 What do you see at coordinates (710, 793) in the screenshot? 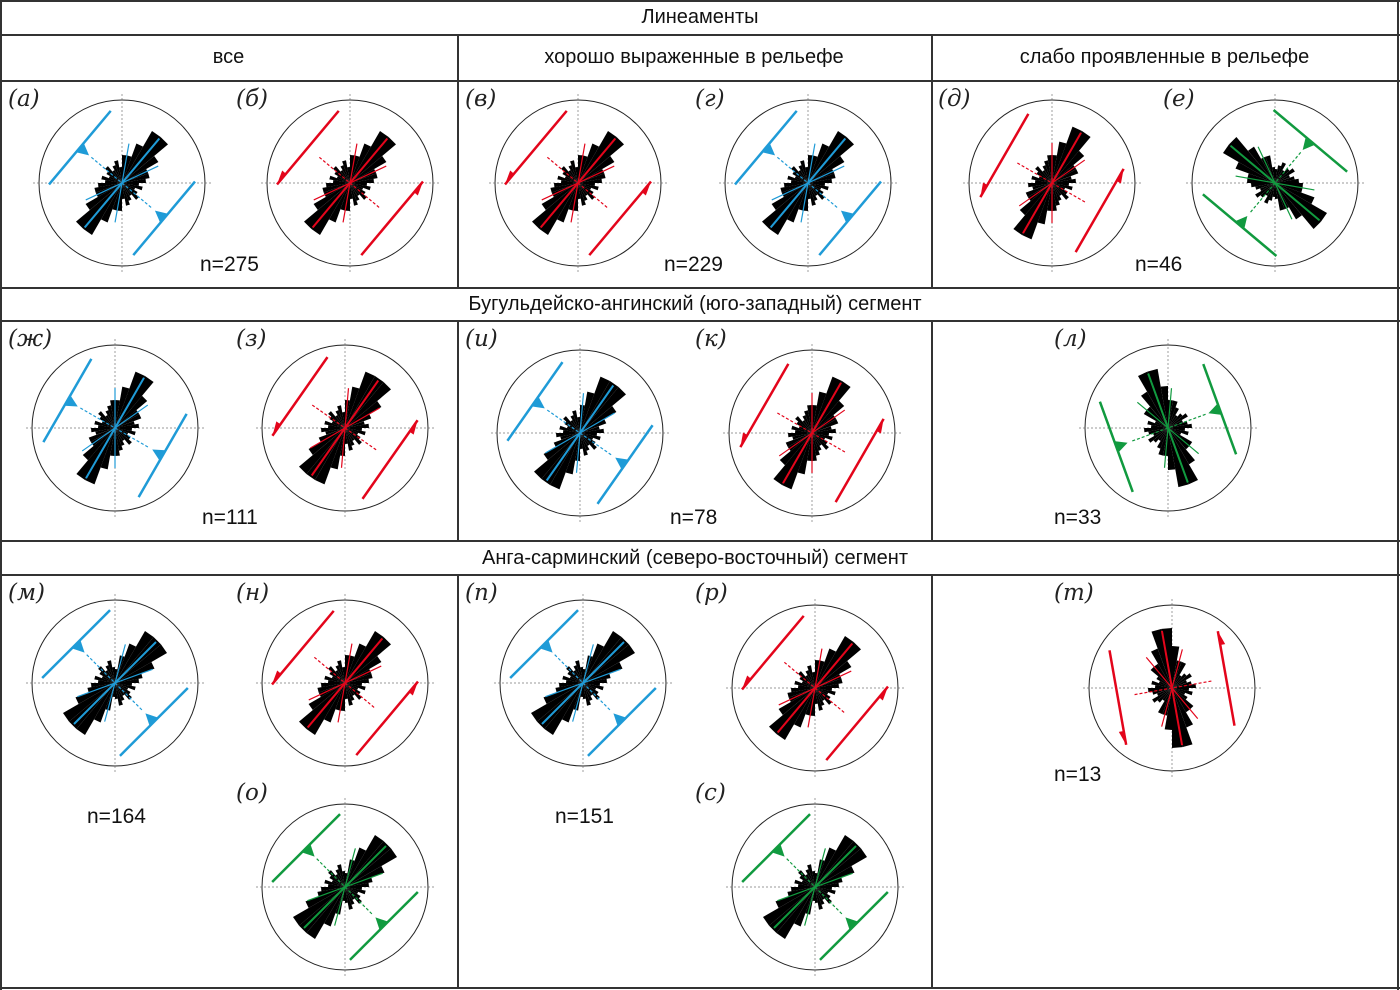
I see `panel-label: (с)` at bounding box center [710, 793].